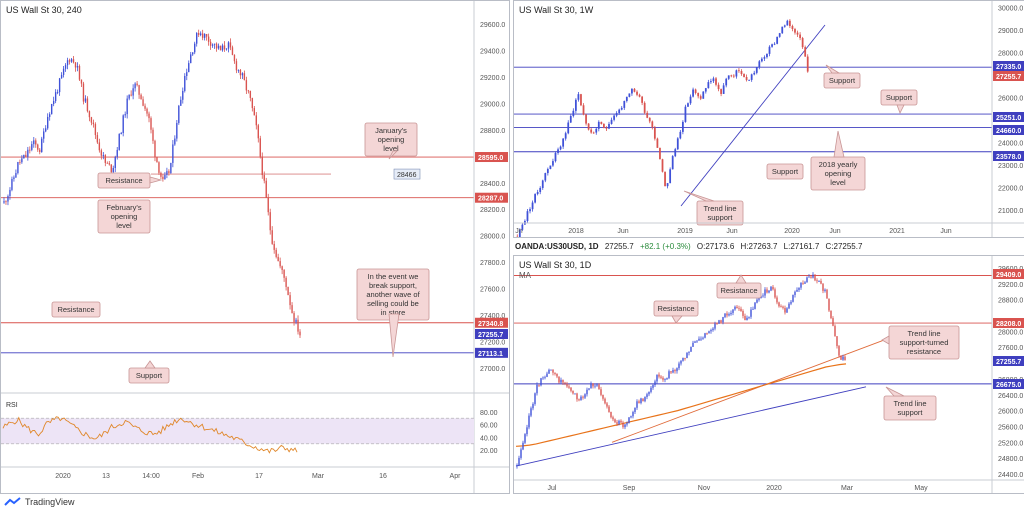 The height and width of the screenshot is (509, 1024). Describe the element at coordinates (1010, 31) in the screenshot. I see `price-tick-label: 29000.0` at that location.